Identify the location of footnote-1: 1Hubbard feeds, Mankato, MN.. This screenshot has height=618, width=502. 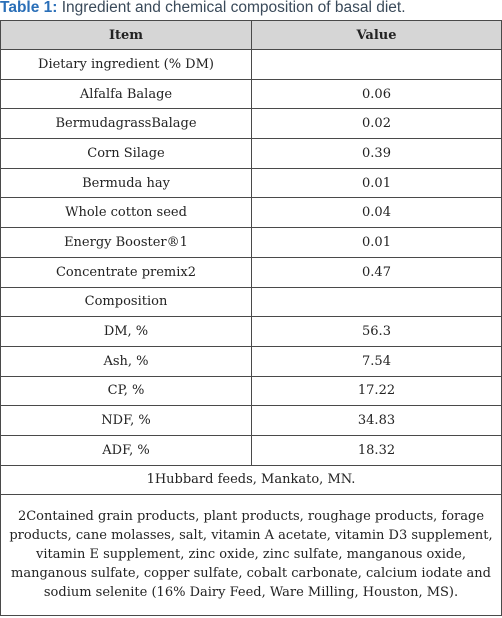
(251, 479).